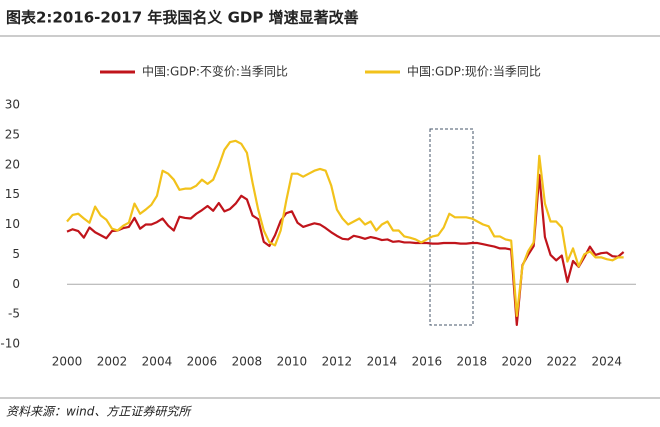  Describe the element at coordinates (157, 362) in the screenshot. I see `x-tick-label: 2004` at that location.